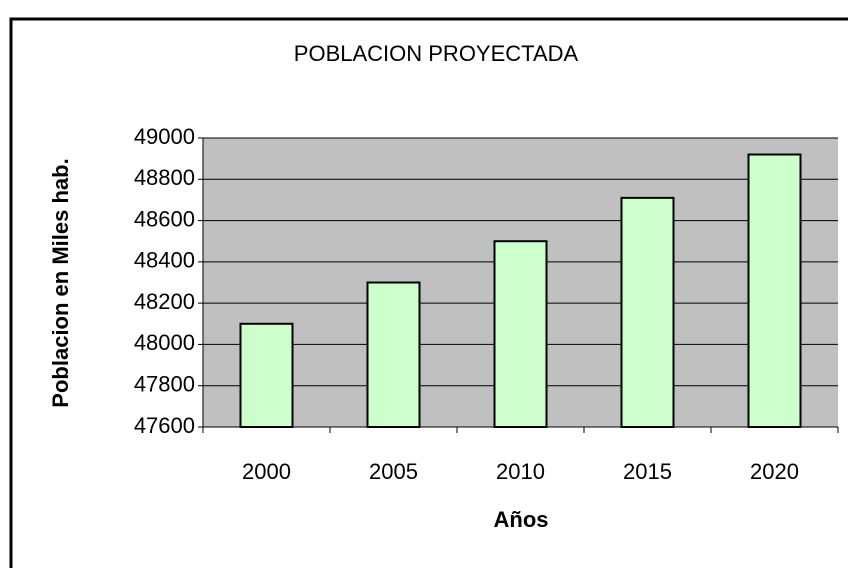 This screenshot has height=568, width=848. What do you see at coordinates (436, 53) in the screenshot?
I see `chart-title: POBLACION PROYECTADA` at bounding box center [436, 53].